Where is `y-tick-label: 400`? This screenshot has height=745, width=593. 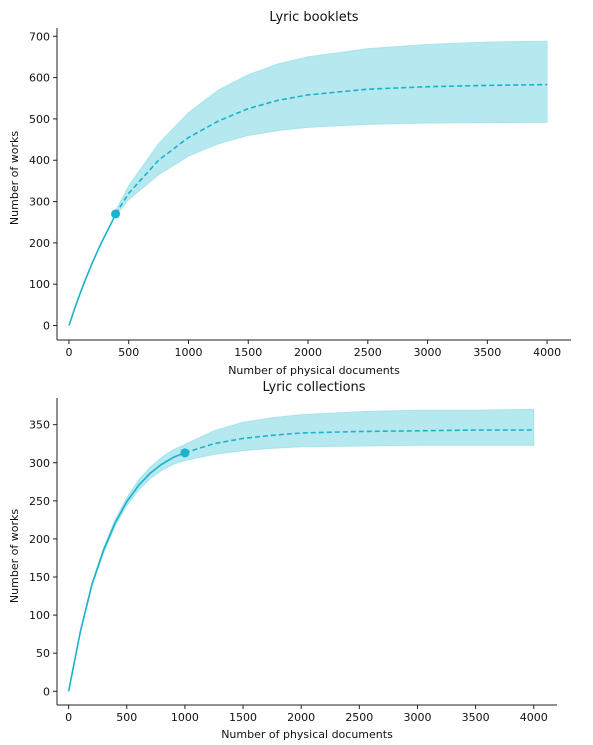
y-tick-label: 400 is located at coordinates (39, 160).